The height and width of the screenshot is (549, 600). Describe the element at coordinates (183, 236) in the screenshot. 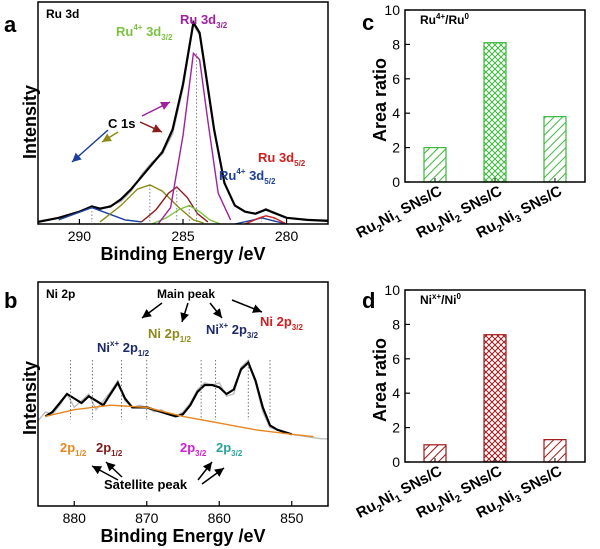

I see `panel-a-xtick-label-1: 285` at that location.